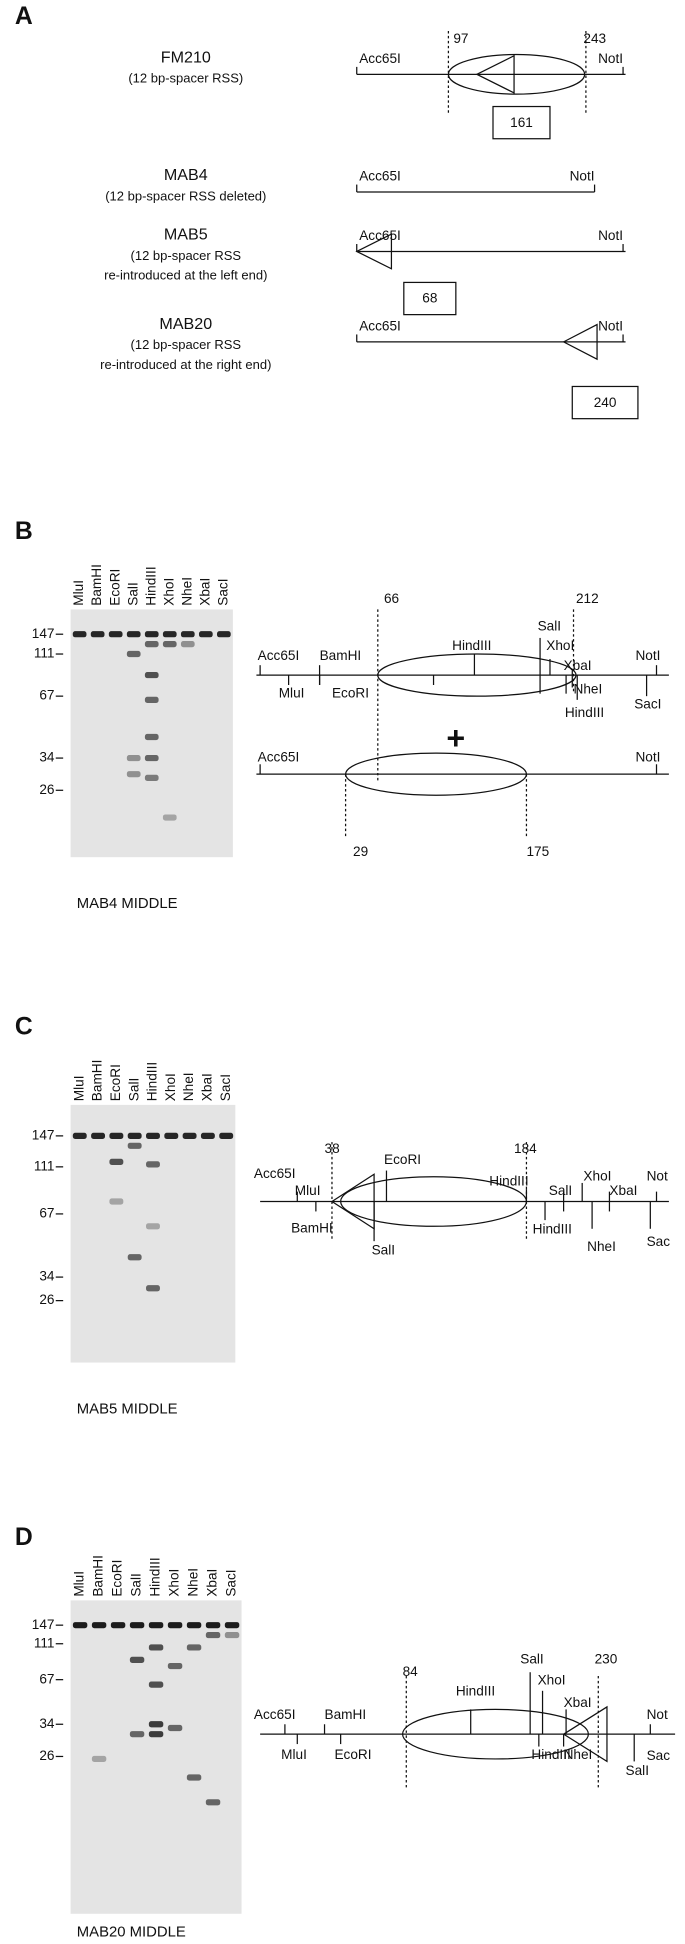 The width and height of the screenshot is (685, 1944). What do you see at coordinates (537, 851) in the screenshot?
I see `map-label: 175` at bounding box center [537, 851].